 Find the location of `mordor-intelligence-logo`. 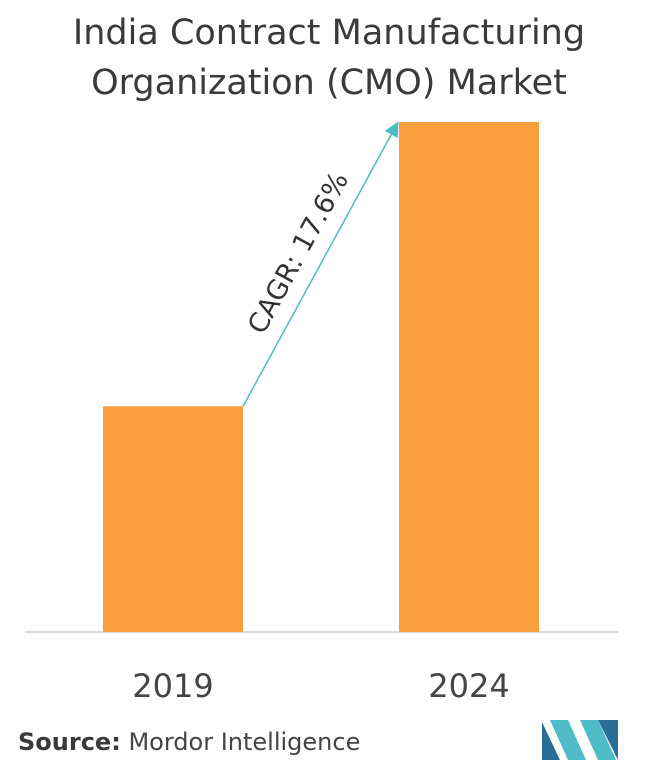

mordor-intelligence-logo is located at coordinates (580, 740).